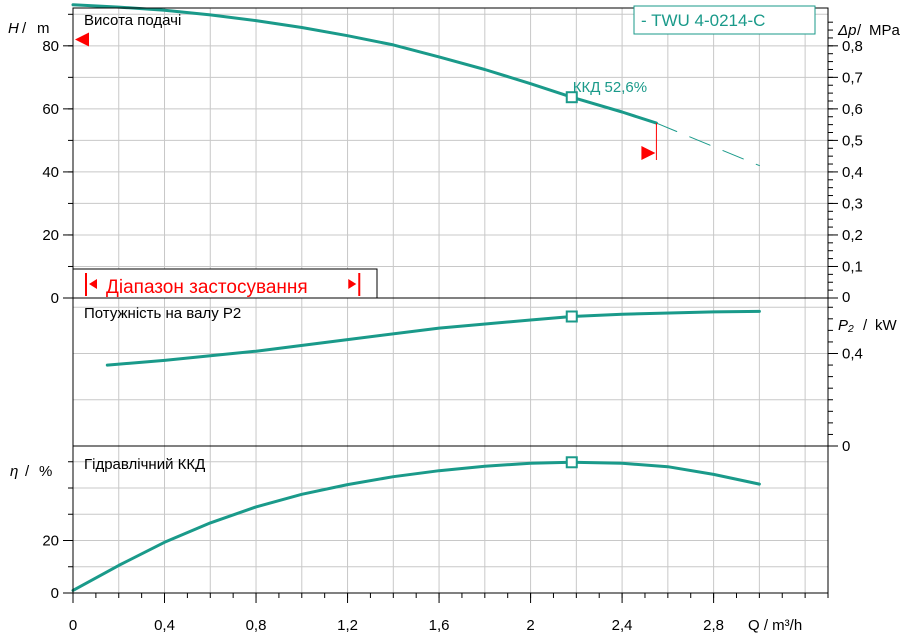 The width and height of the screenshot is (916, 634). Describe the element at coordinates (530, 625) in the screenshot. I see `x-tick-label: 2` at that location.